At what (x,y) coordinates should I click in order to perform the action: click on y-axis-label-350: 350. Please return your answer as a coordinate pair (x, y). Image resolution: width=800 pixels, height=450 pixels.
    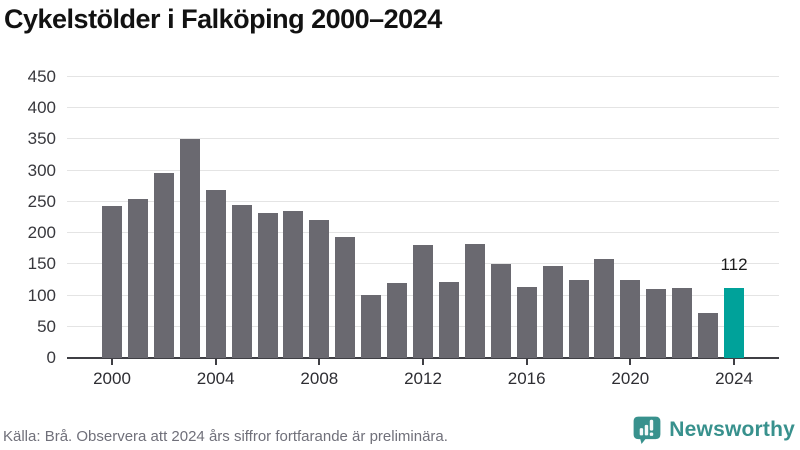
    Looking at the image, I should click on (41, 139).